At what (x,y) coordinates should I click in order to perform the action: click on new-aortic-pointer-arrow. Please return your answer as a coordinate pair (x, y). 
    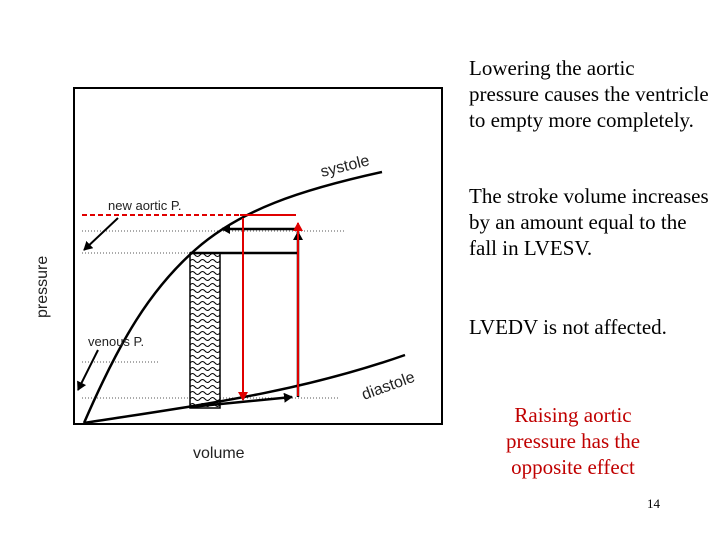
    Looking at the image, I should click on (101, 234).